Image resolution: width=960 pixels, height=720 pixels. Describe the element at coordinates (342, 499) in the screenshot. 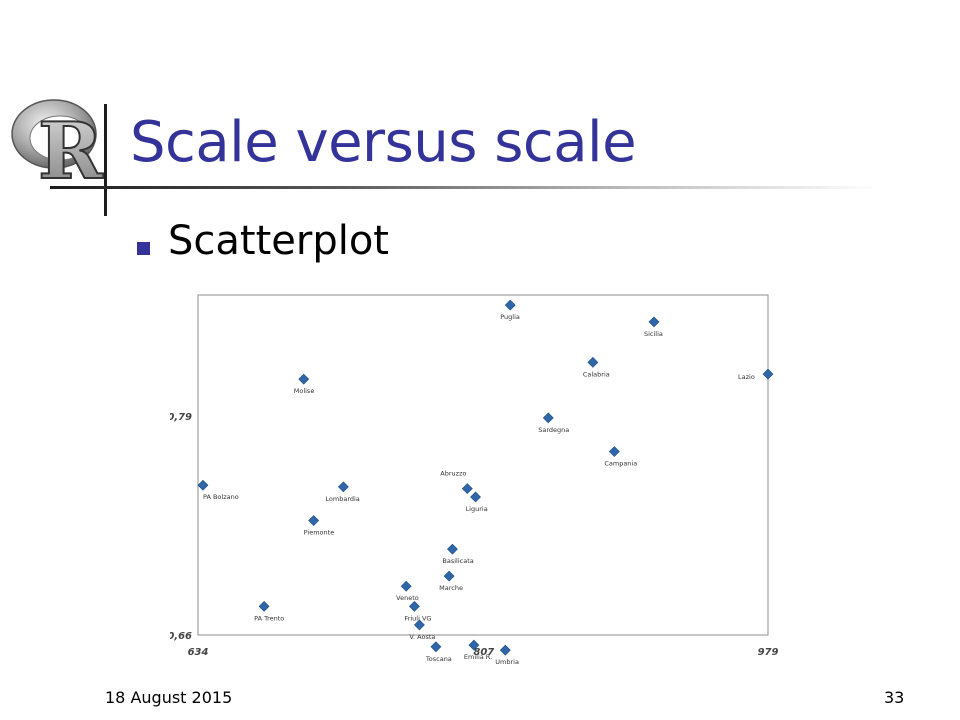

I see `point-label: Lombardia` at that location.